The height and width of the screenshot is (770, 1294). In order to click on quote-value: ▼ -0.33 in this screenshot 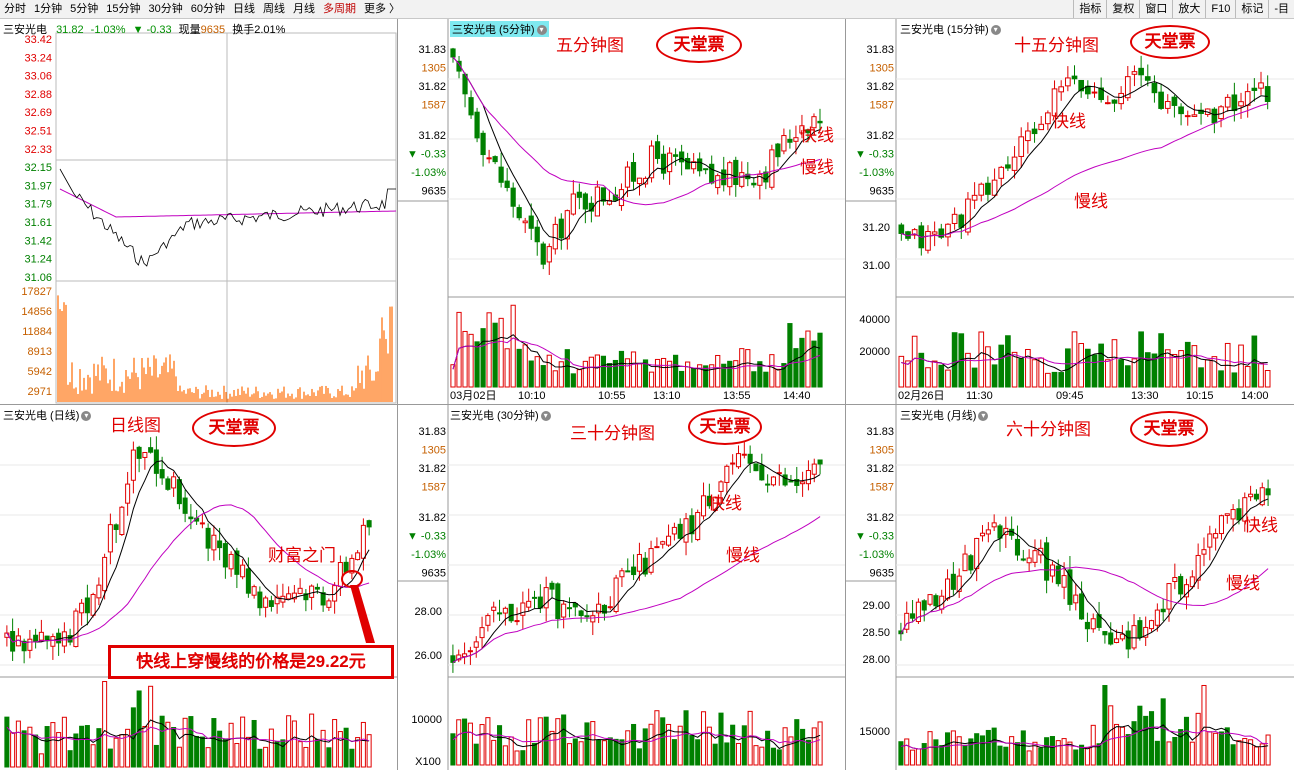, I will do `click(874, 537)`.